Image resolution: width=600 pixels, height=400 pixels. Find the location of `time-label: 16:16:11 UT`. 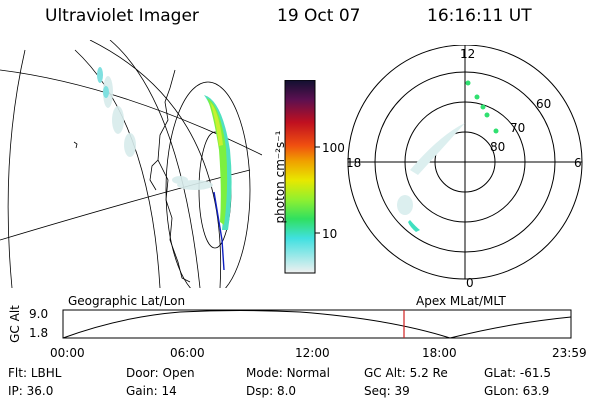

time-label: 16:16:11 UT is located at coordinates (479, 16).